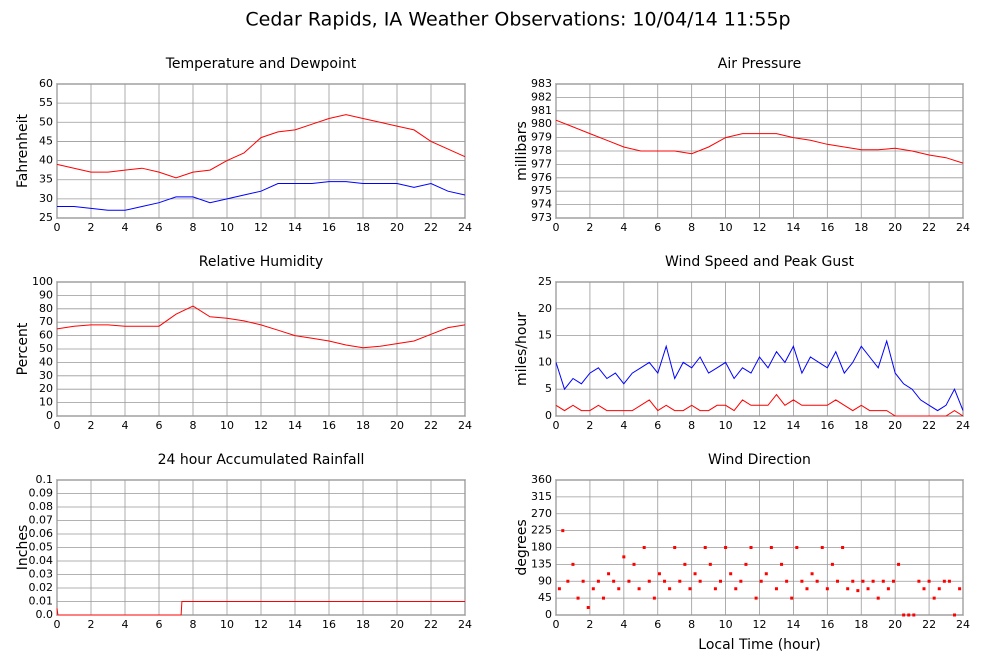 The image size is (999, 659). What do you see at coordinates (541, 496) in the screenshot?
I see `y-tick-label: 315` at bounding box center [541, 496].